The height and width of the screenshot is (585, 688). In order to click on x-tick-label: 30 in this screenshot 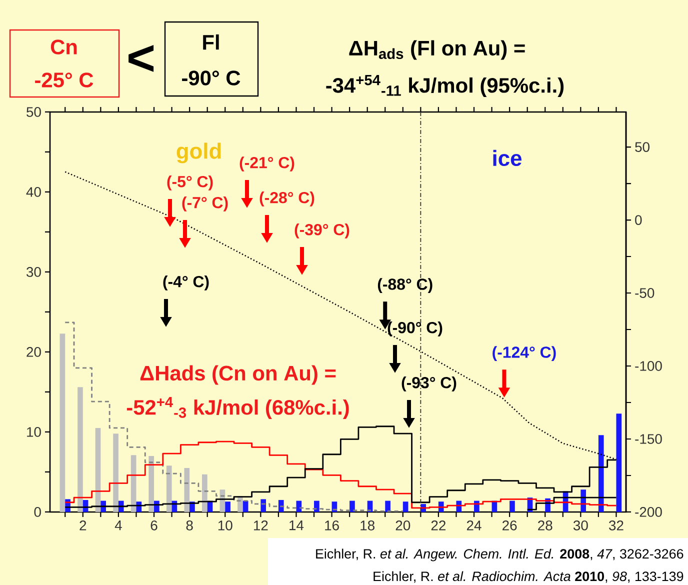, I will do `click(580, 525)`.